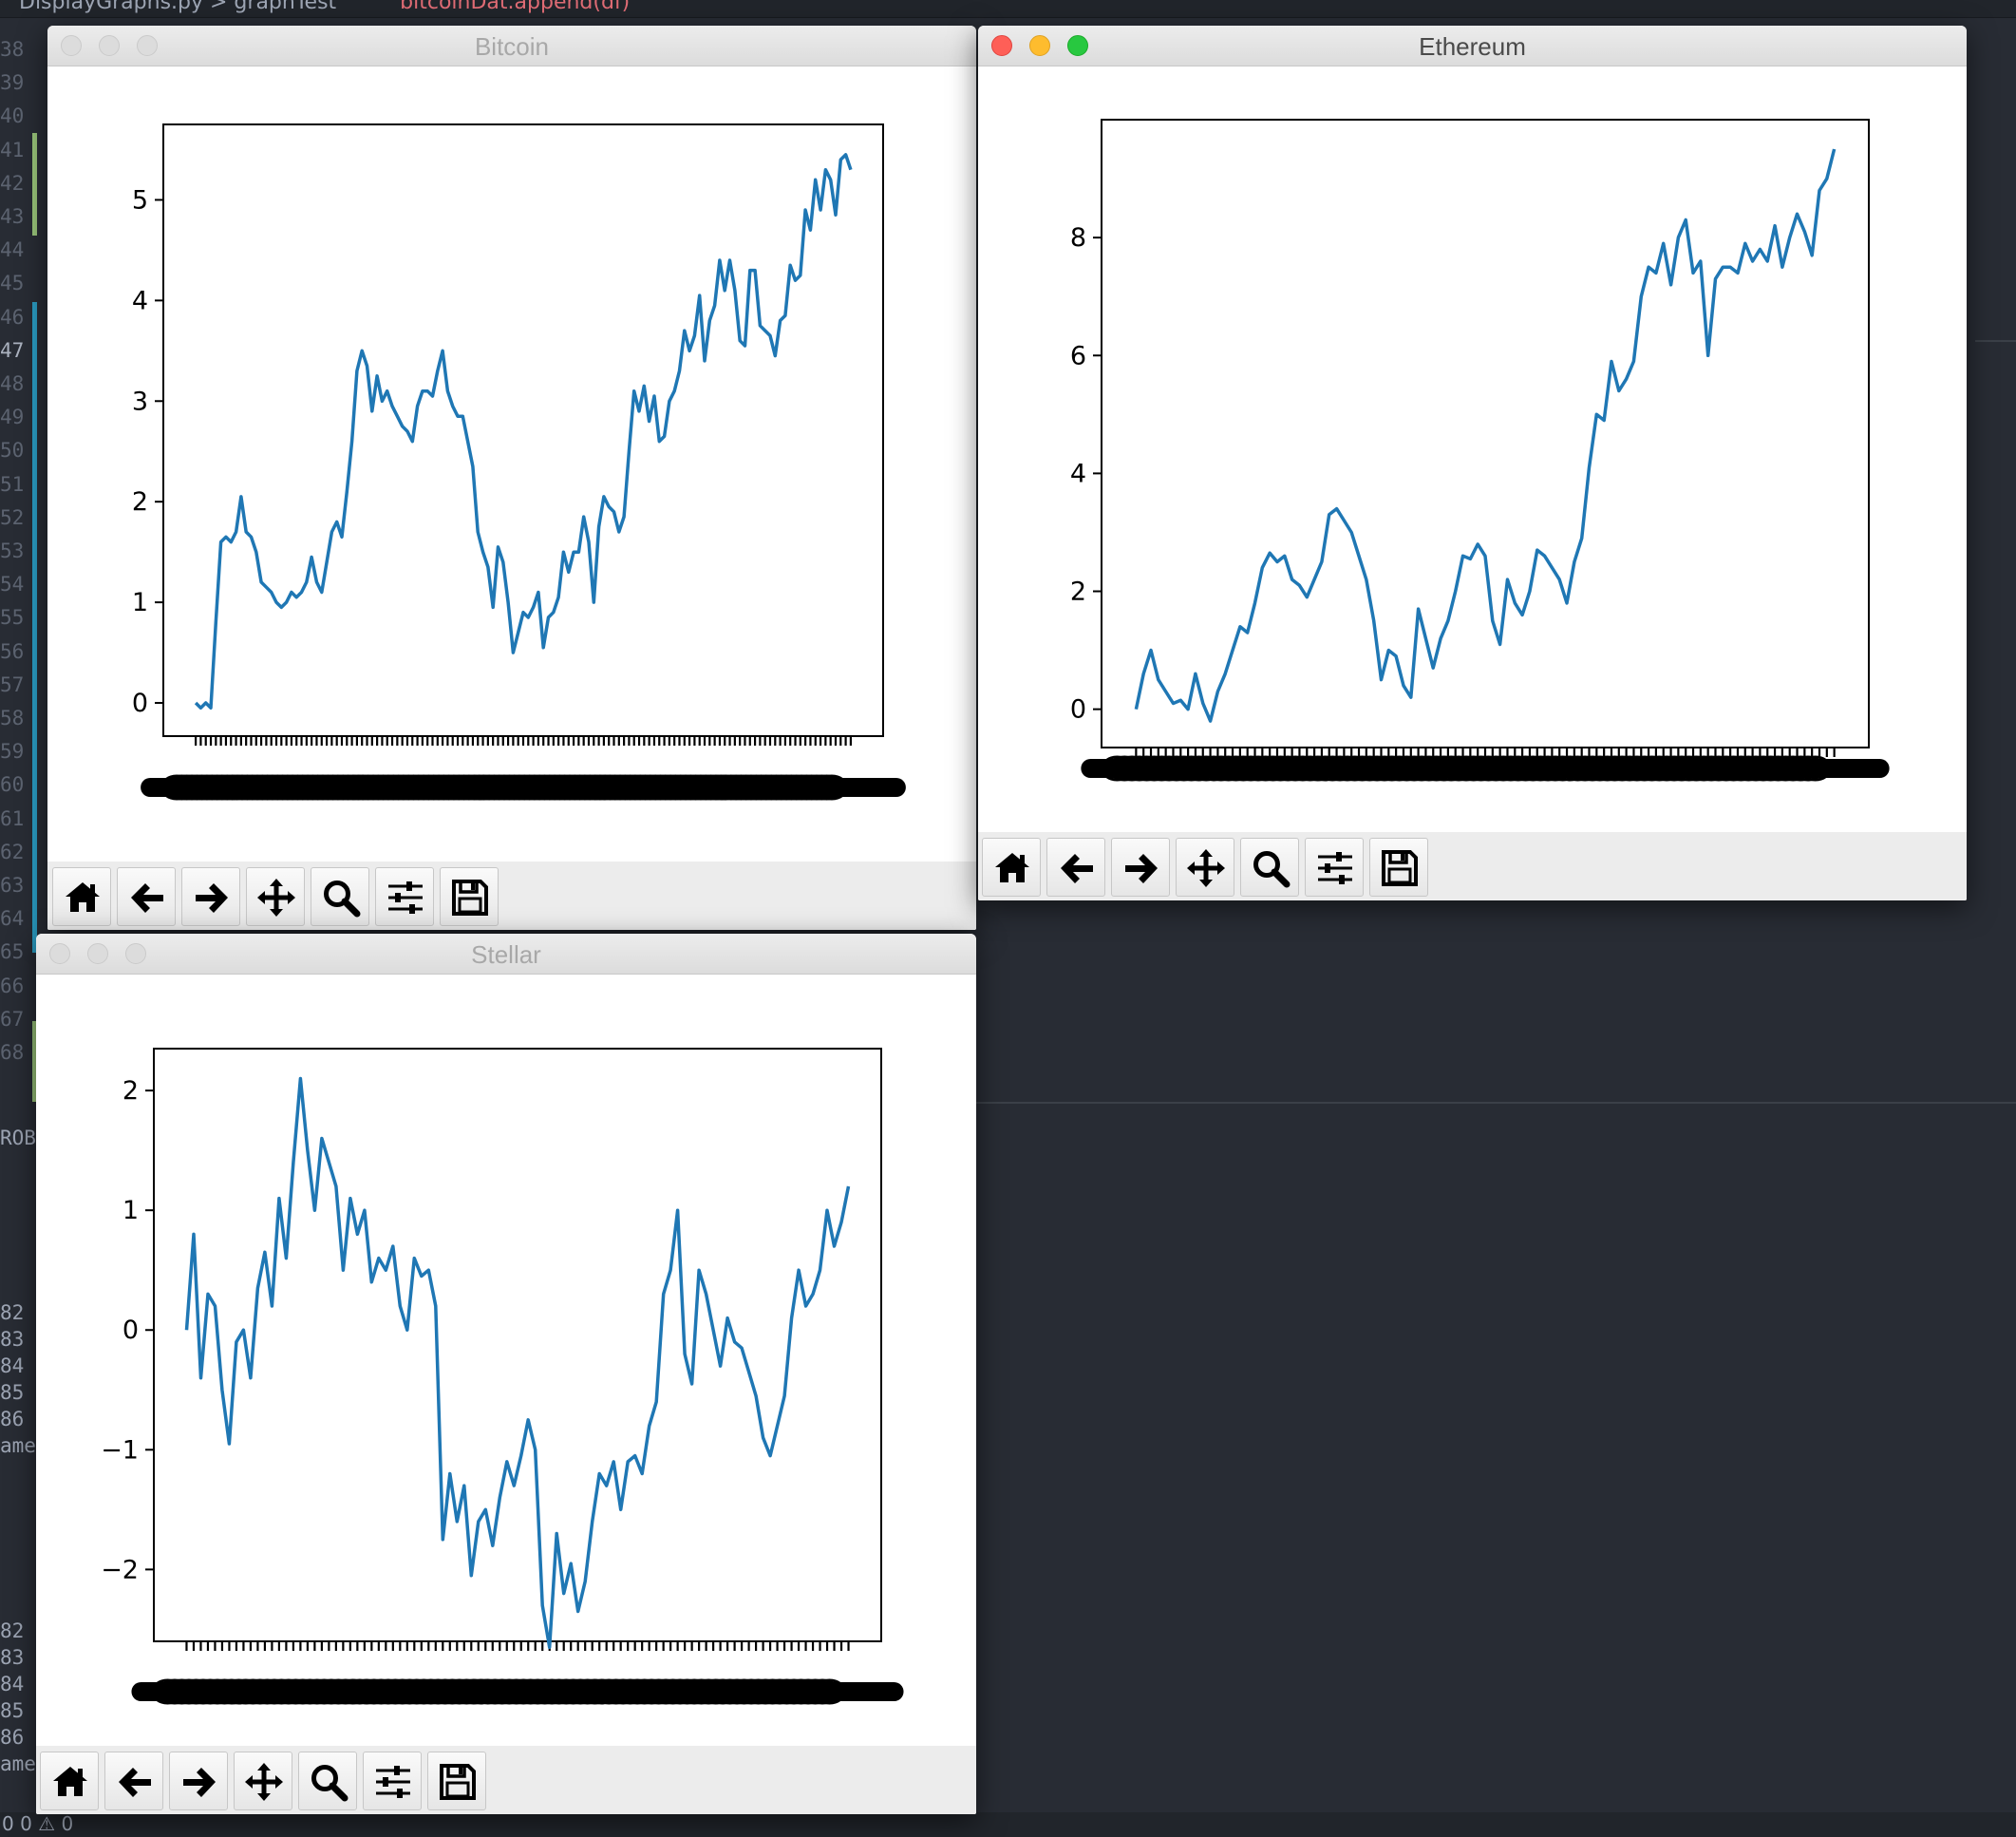  I want to click on line-number: 49, so click(12, 418).